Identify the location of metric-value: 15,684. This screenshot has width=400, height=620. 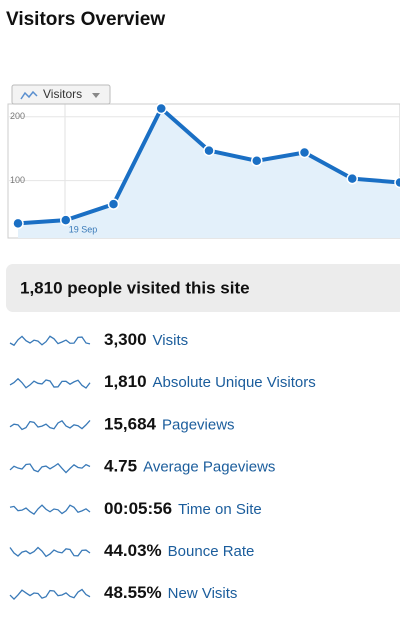
(130, 424).